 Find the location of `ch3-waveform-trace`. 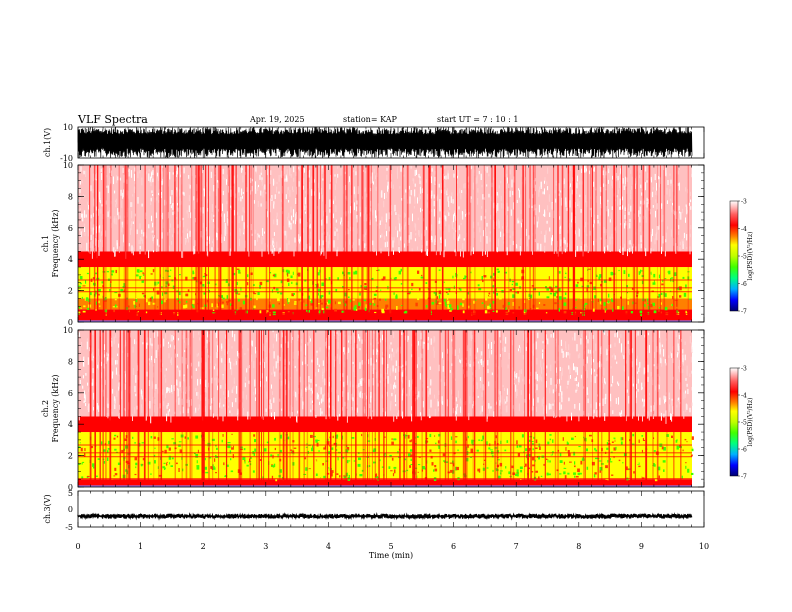

ch3-waveform-trace is located at coordinates (385, 516).